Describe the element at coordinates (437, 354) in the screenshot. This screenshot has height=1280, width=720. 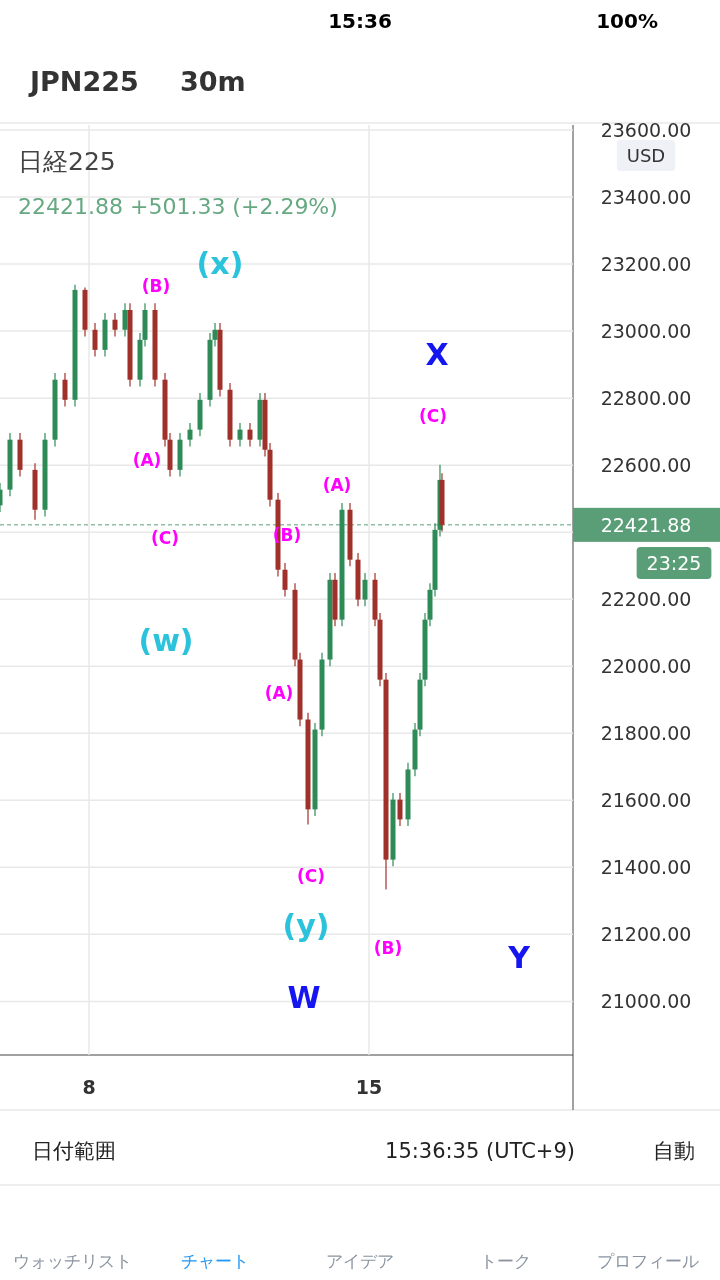
I see `annotation: X` at that location.